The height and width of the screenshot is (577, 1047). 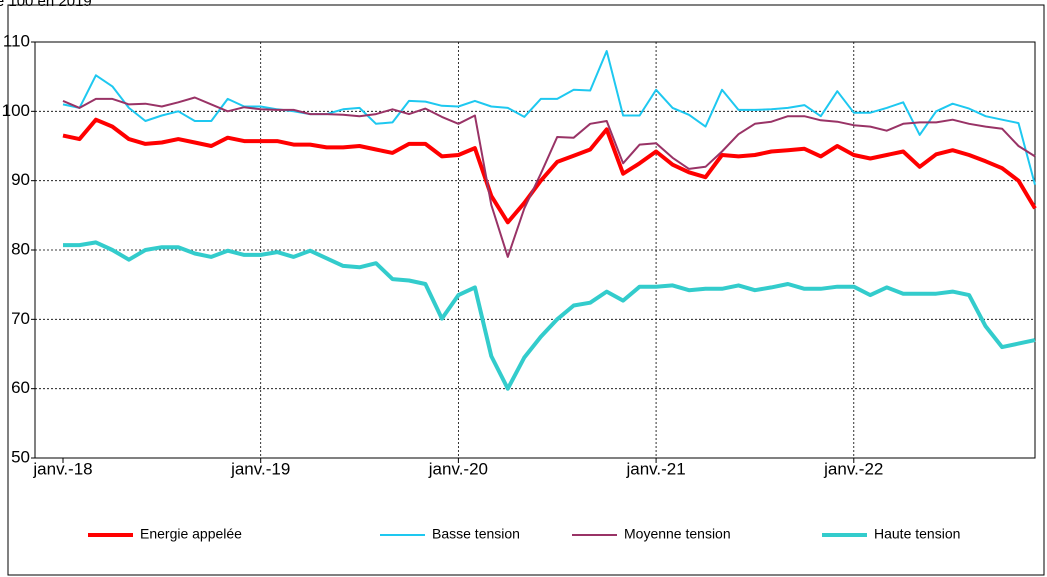 What do you see at coordinates (20, 456) in the screenshot?
I see `y-tick-label: 50` at bounding box center [20, 456].